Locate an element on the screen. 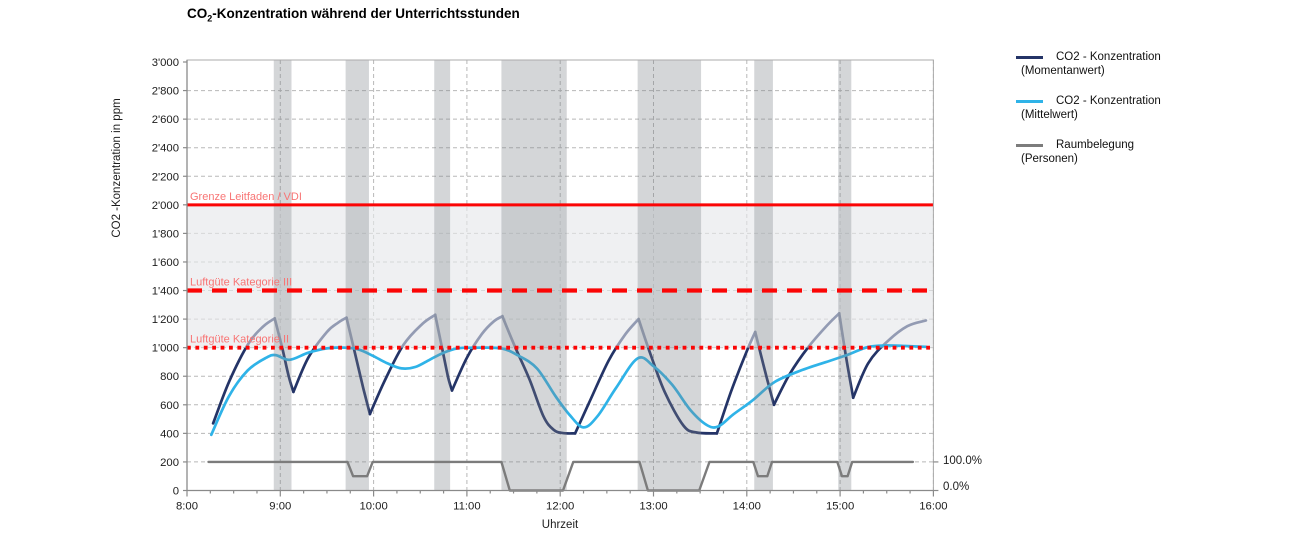 This screenshot has height=554, width=1300. mittelwert-line-swatch is located at coordinates (1029, 101).